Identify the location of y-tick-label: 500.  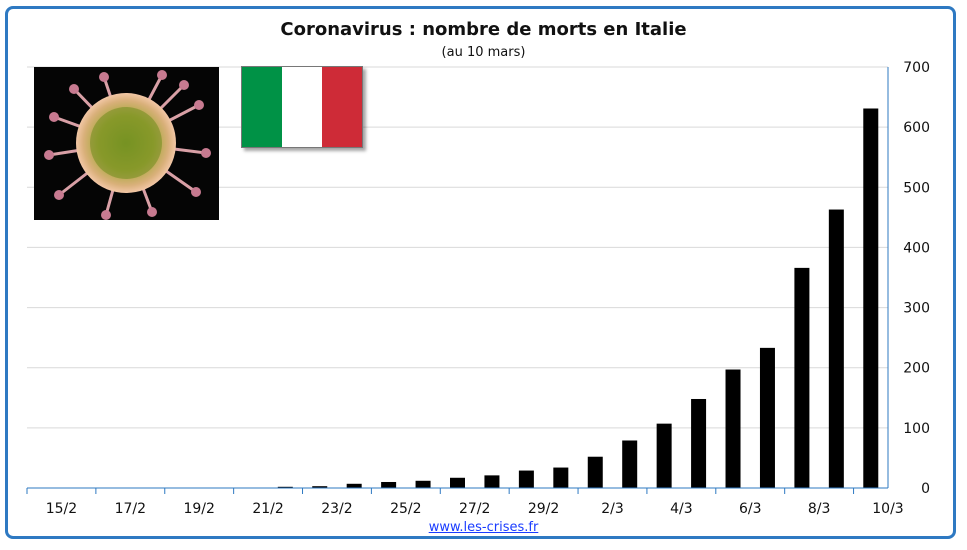
(916, 188).